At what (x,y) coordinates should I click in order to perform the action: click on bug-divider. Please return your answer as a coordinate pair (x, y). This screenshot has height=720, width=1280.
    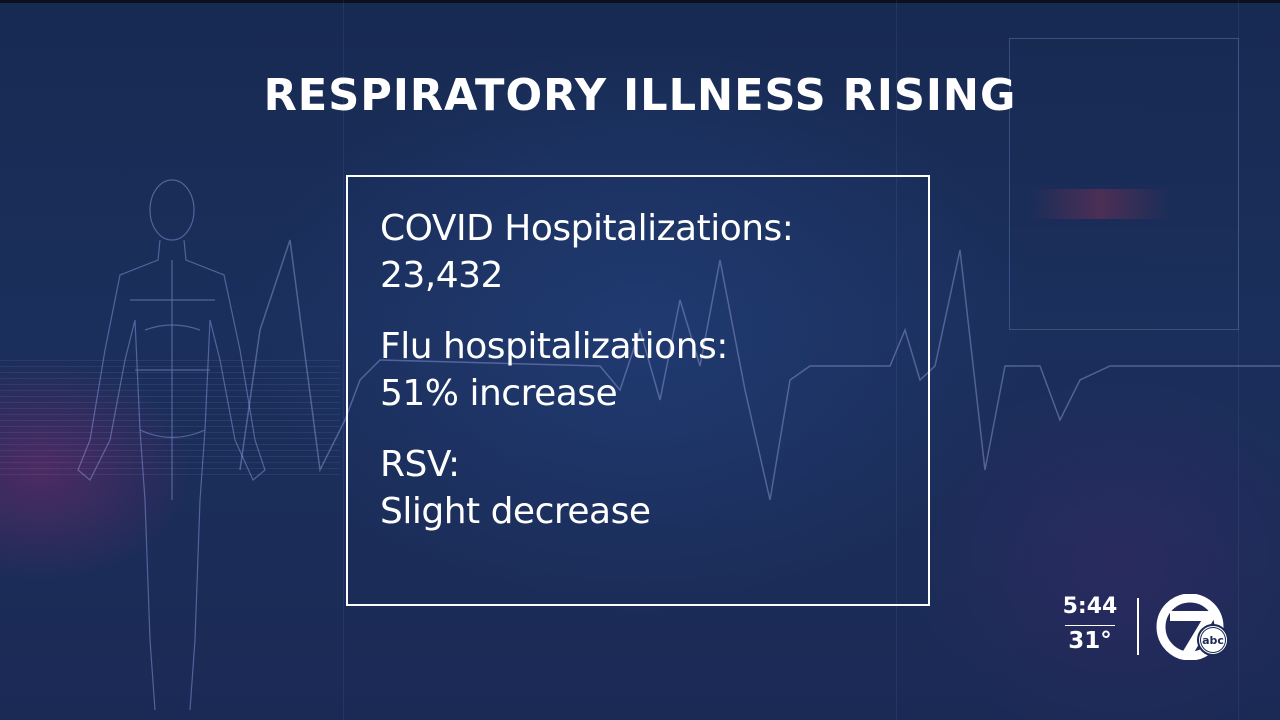
    Looking at the image, I should click on (1138, 626).